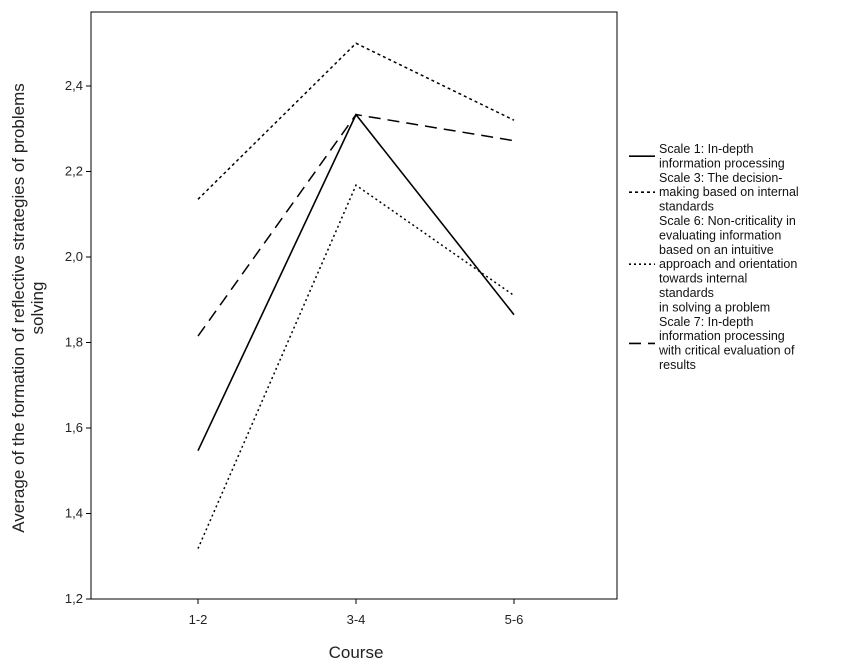 Image resolution: width=842 pixels, height=664 pixels. I want to click on y-tick-label: 1,2, so click(74, 598).